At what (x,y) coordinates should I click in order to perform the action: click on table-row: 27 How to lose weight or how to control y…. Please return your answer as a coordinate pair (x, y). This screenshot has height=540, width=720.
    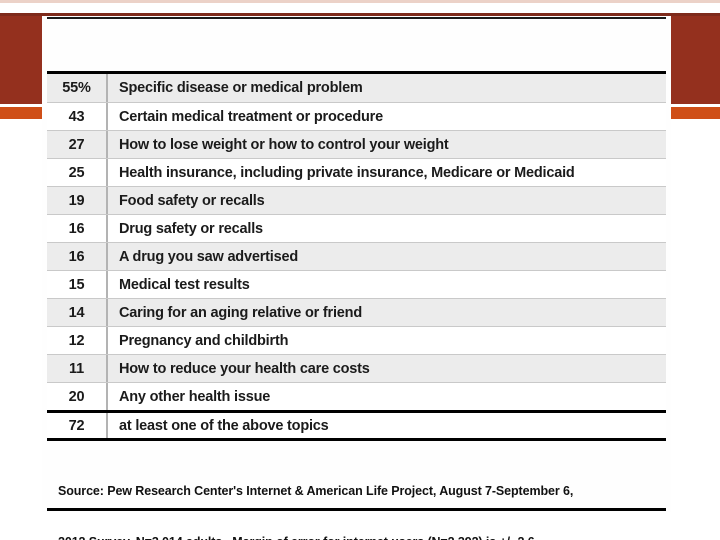
    Looking at the image, I should click on (356, 144).